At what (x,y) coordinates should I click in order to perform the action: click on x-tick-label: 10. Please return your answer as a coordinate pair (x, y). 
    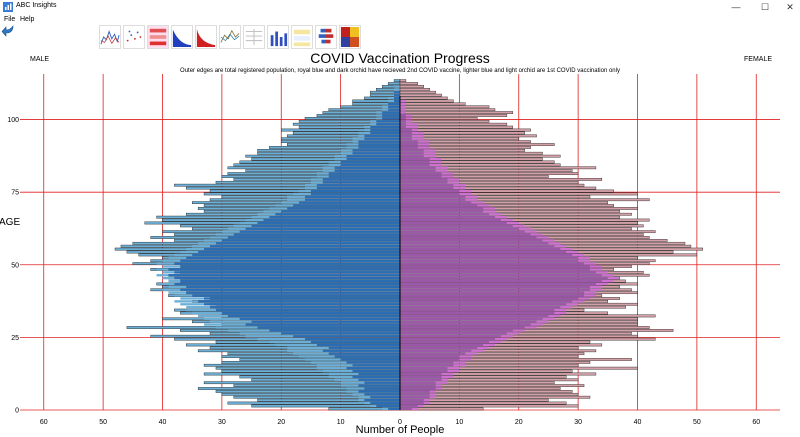
    Looking at the image, I should click on (459, 422).